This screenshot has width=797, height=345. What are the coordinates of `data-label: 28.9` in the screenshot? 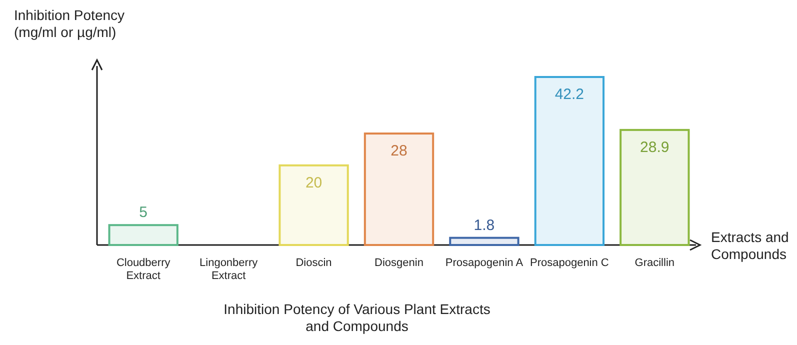 It's located at (655, 147).